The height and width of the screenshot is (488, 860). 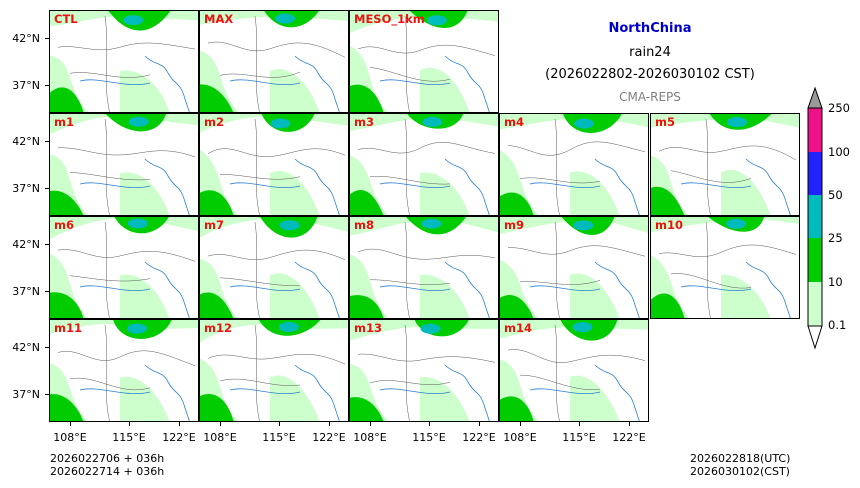 I want to click on panel-label: m5, so click(x=665, y=122).